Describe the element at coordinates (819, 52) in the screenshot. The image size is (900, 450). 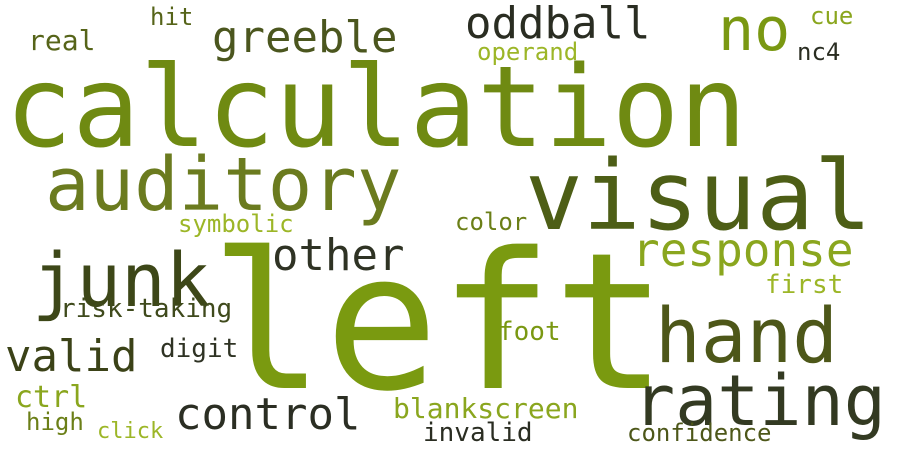
I see `word-nc4: nc4` at that location.